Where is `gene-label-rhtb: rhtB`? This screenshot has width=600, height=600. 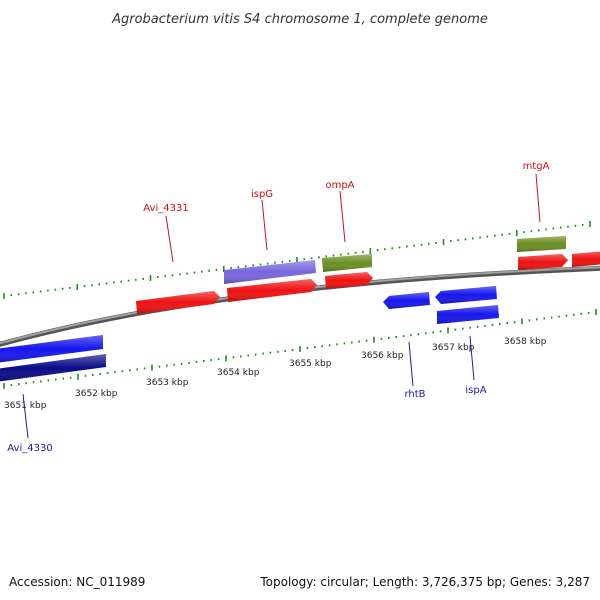 gene-label-rhtb: rhtB is located at coordinates (414, 394).